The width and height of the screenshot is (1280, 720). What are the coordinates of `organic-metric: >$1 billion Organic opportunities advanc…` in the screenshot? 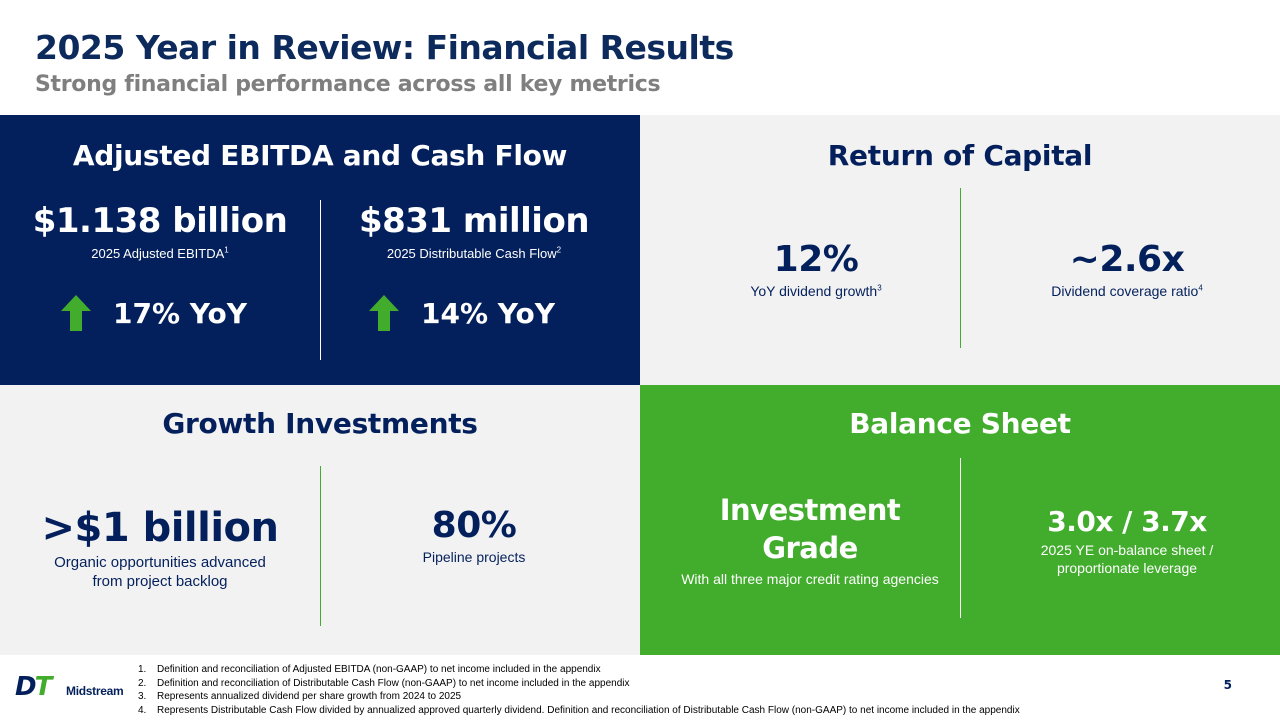 It's located at (160, 548).